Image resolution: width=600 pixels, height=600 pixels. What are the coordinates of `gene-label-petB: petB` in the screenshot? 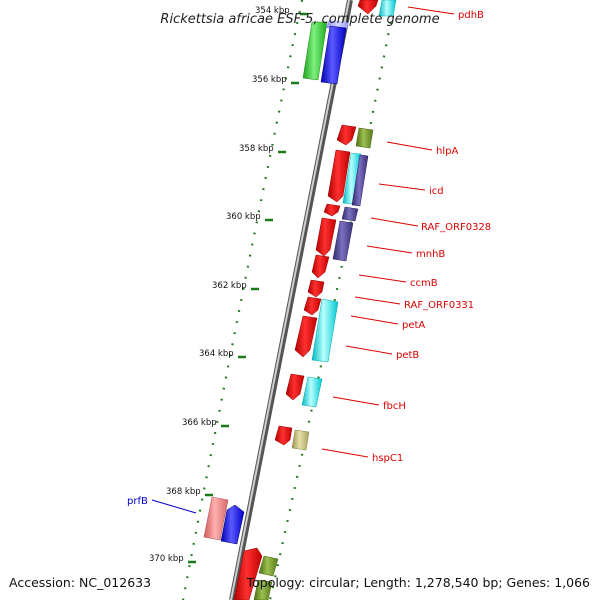 It's located at (407, 355).